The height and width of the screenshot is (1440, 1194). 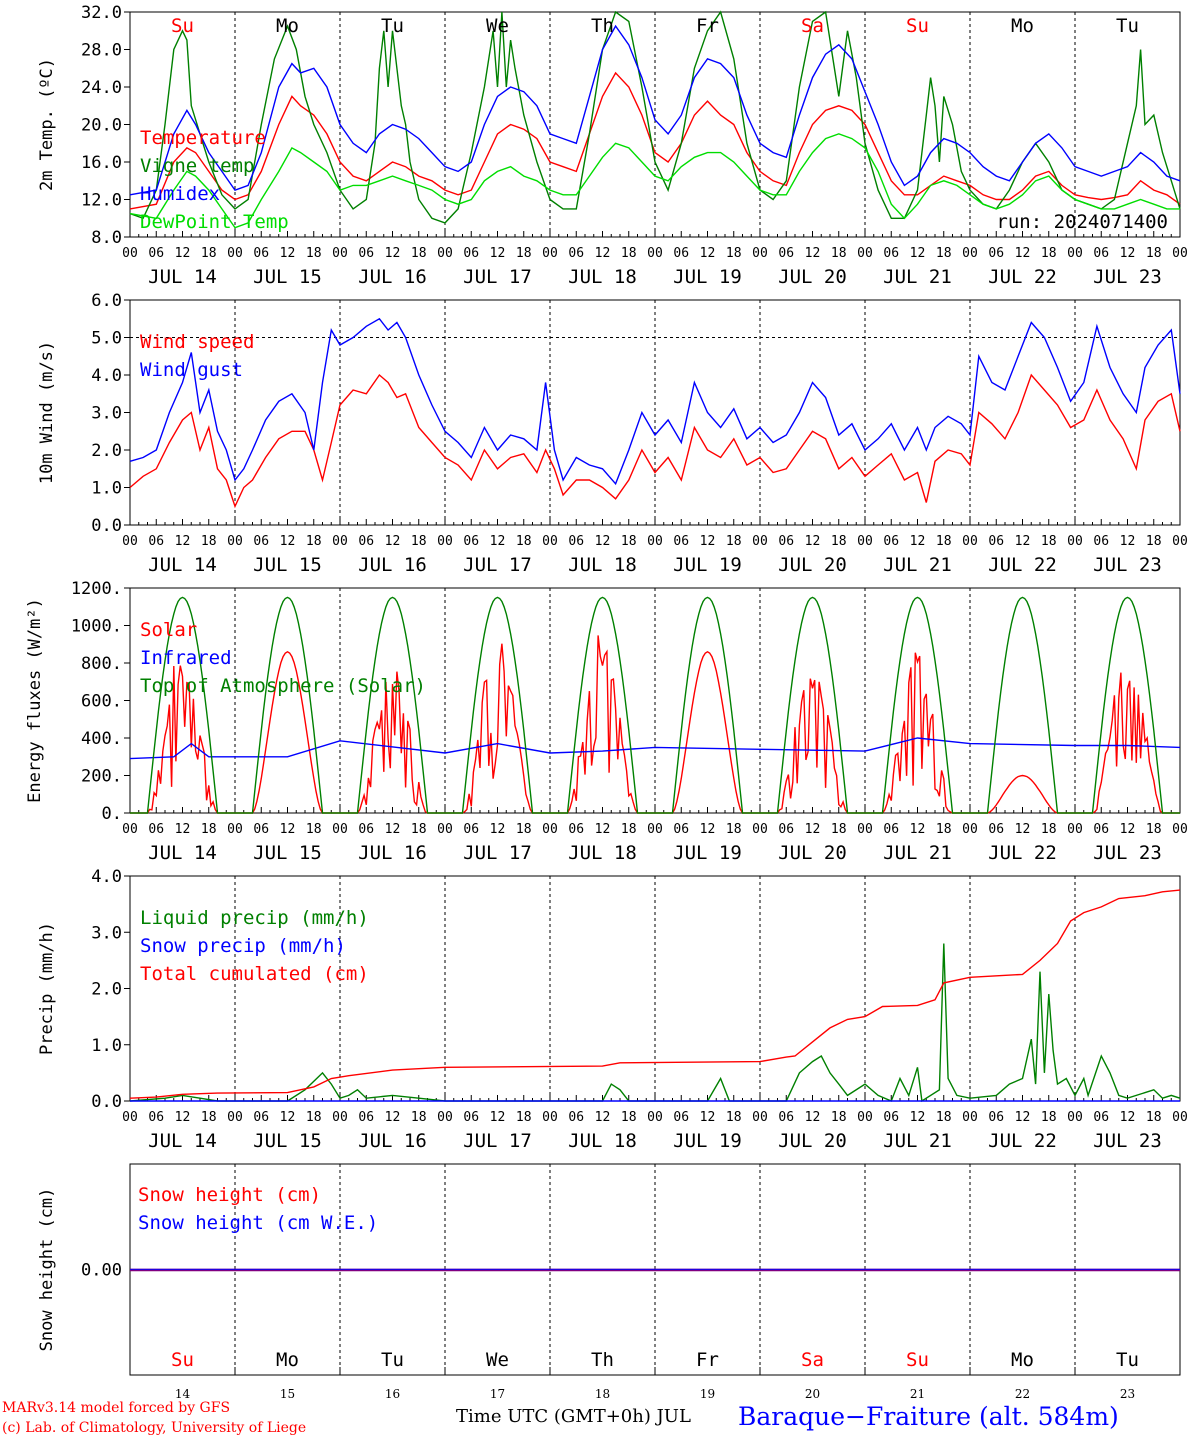 I want to click on panel-frame-energy, so click(x=655, y=700).